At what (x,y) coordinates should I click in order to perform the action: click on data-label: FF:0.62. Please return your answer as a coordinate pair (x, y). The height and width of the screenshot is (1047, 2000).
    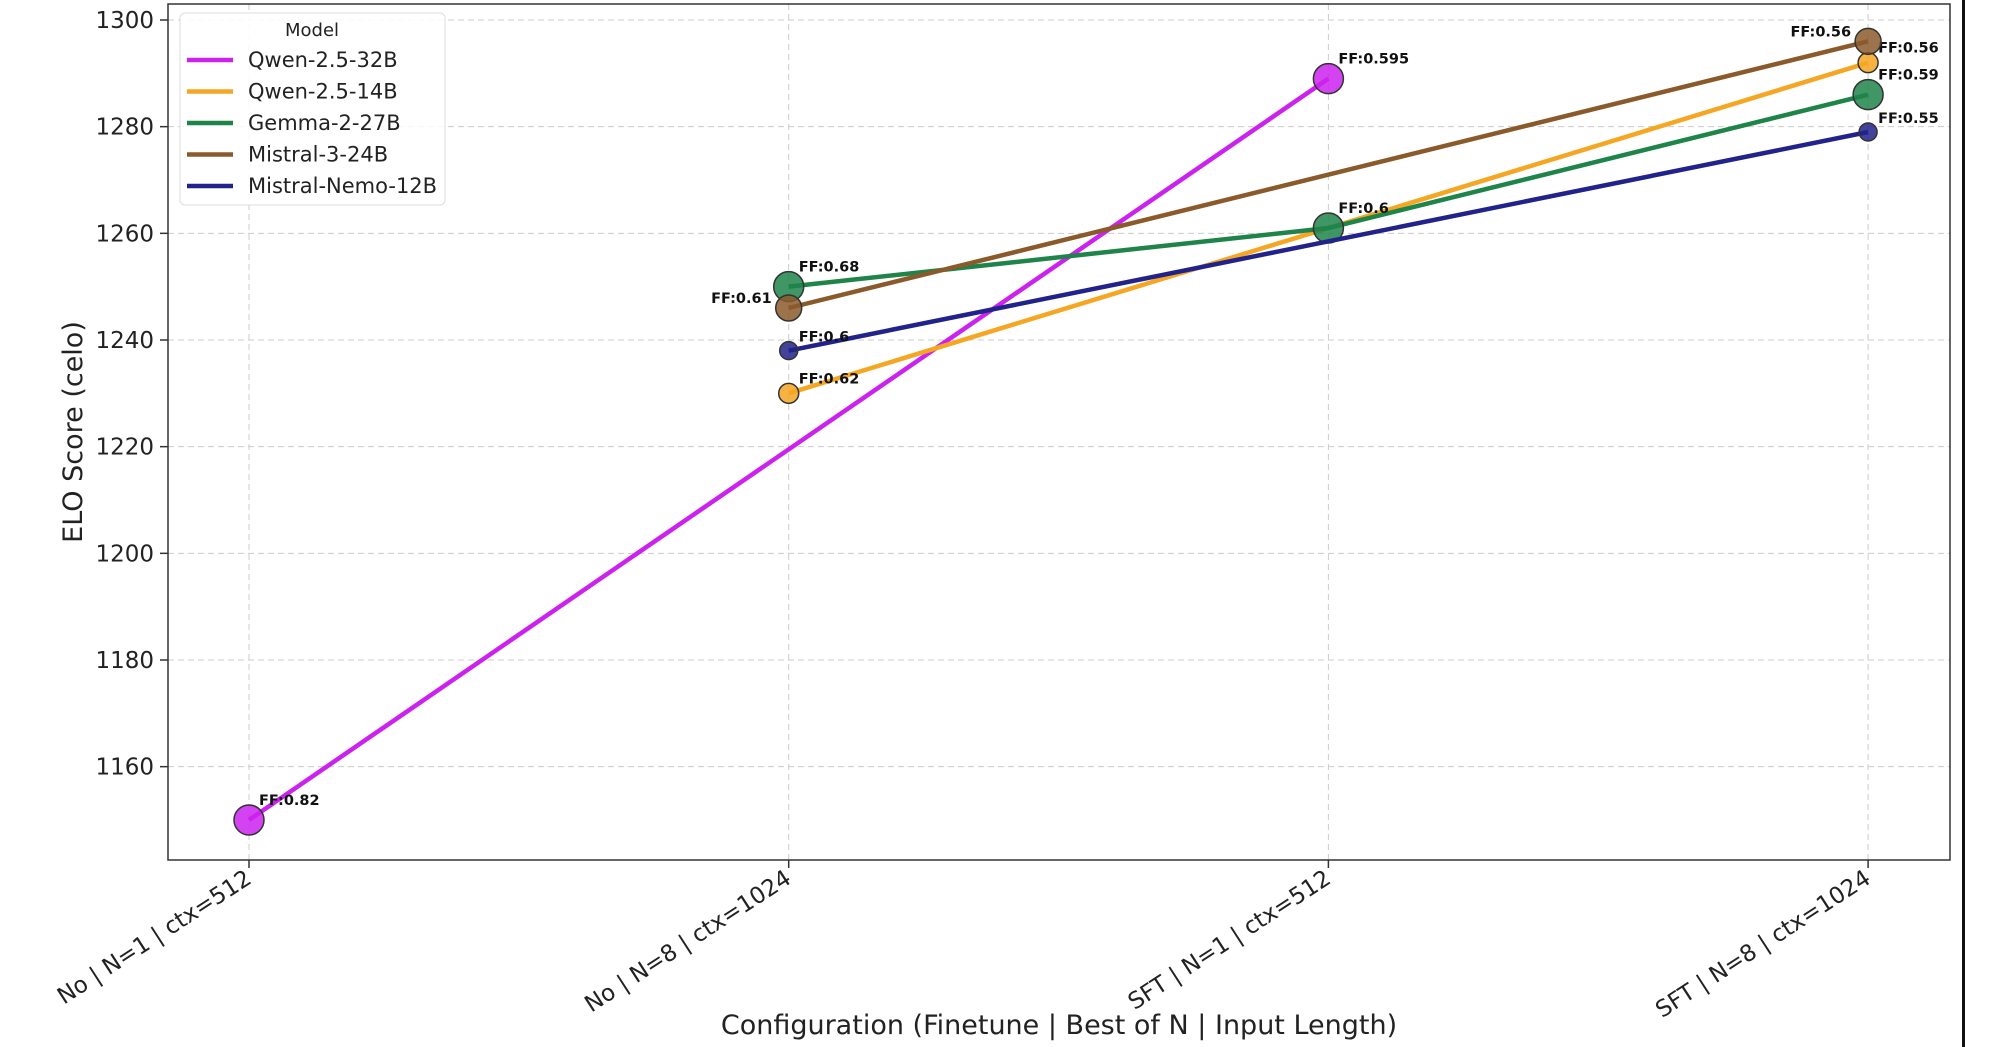
    Looking at the image, I should click on (829, 379).